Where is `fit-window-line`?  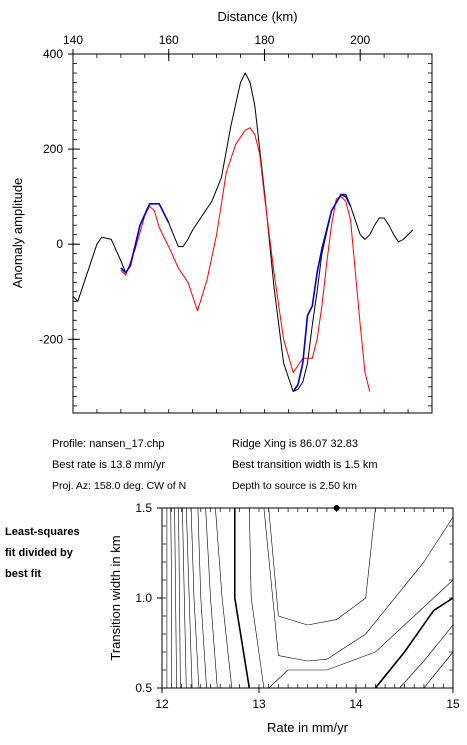
fit-window-line is located at coordinates (236, 293).